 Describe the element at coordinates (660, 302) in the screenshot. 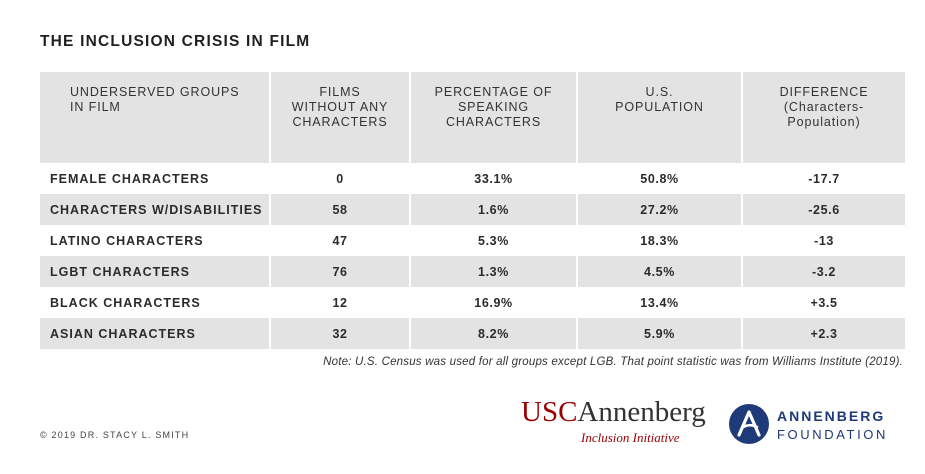

I see `cell-population: 13.4%` at that location.